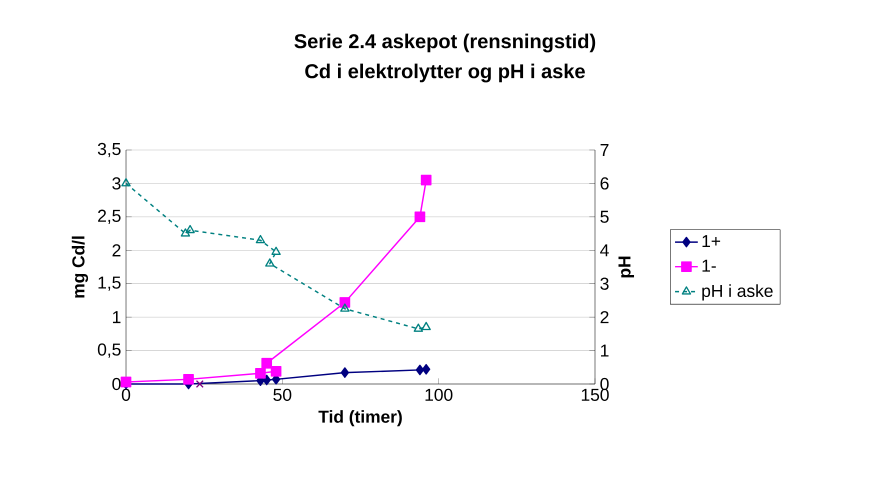 The width and height of the screenshot is (896, 499). I want to click on y-tick-label: 2, so click(116, 250).